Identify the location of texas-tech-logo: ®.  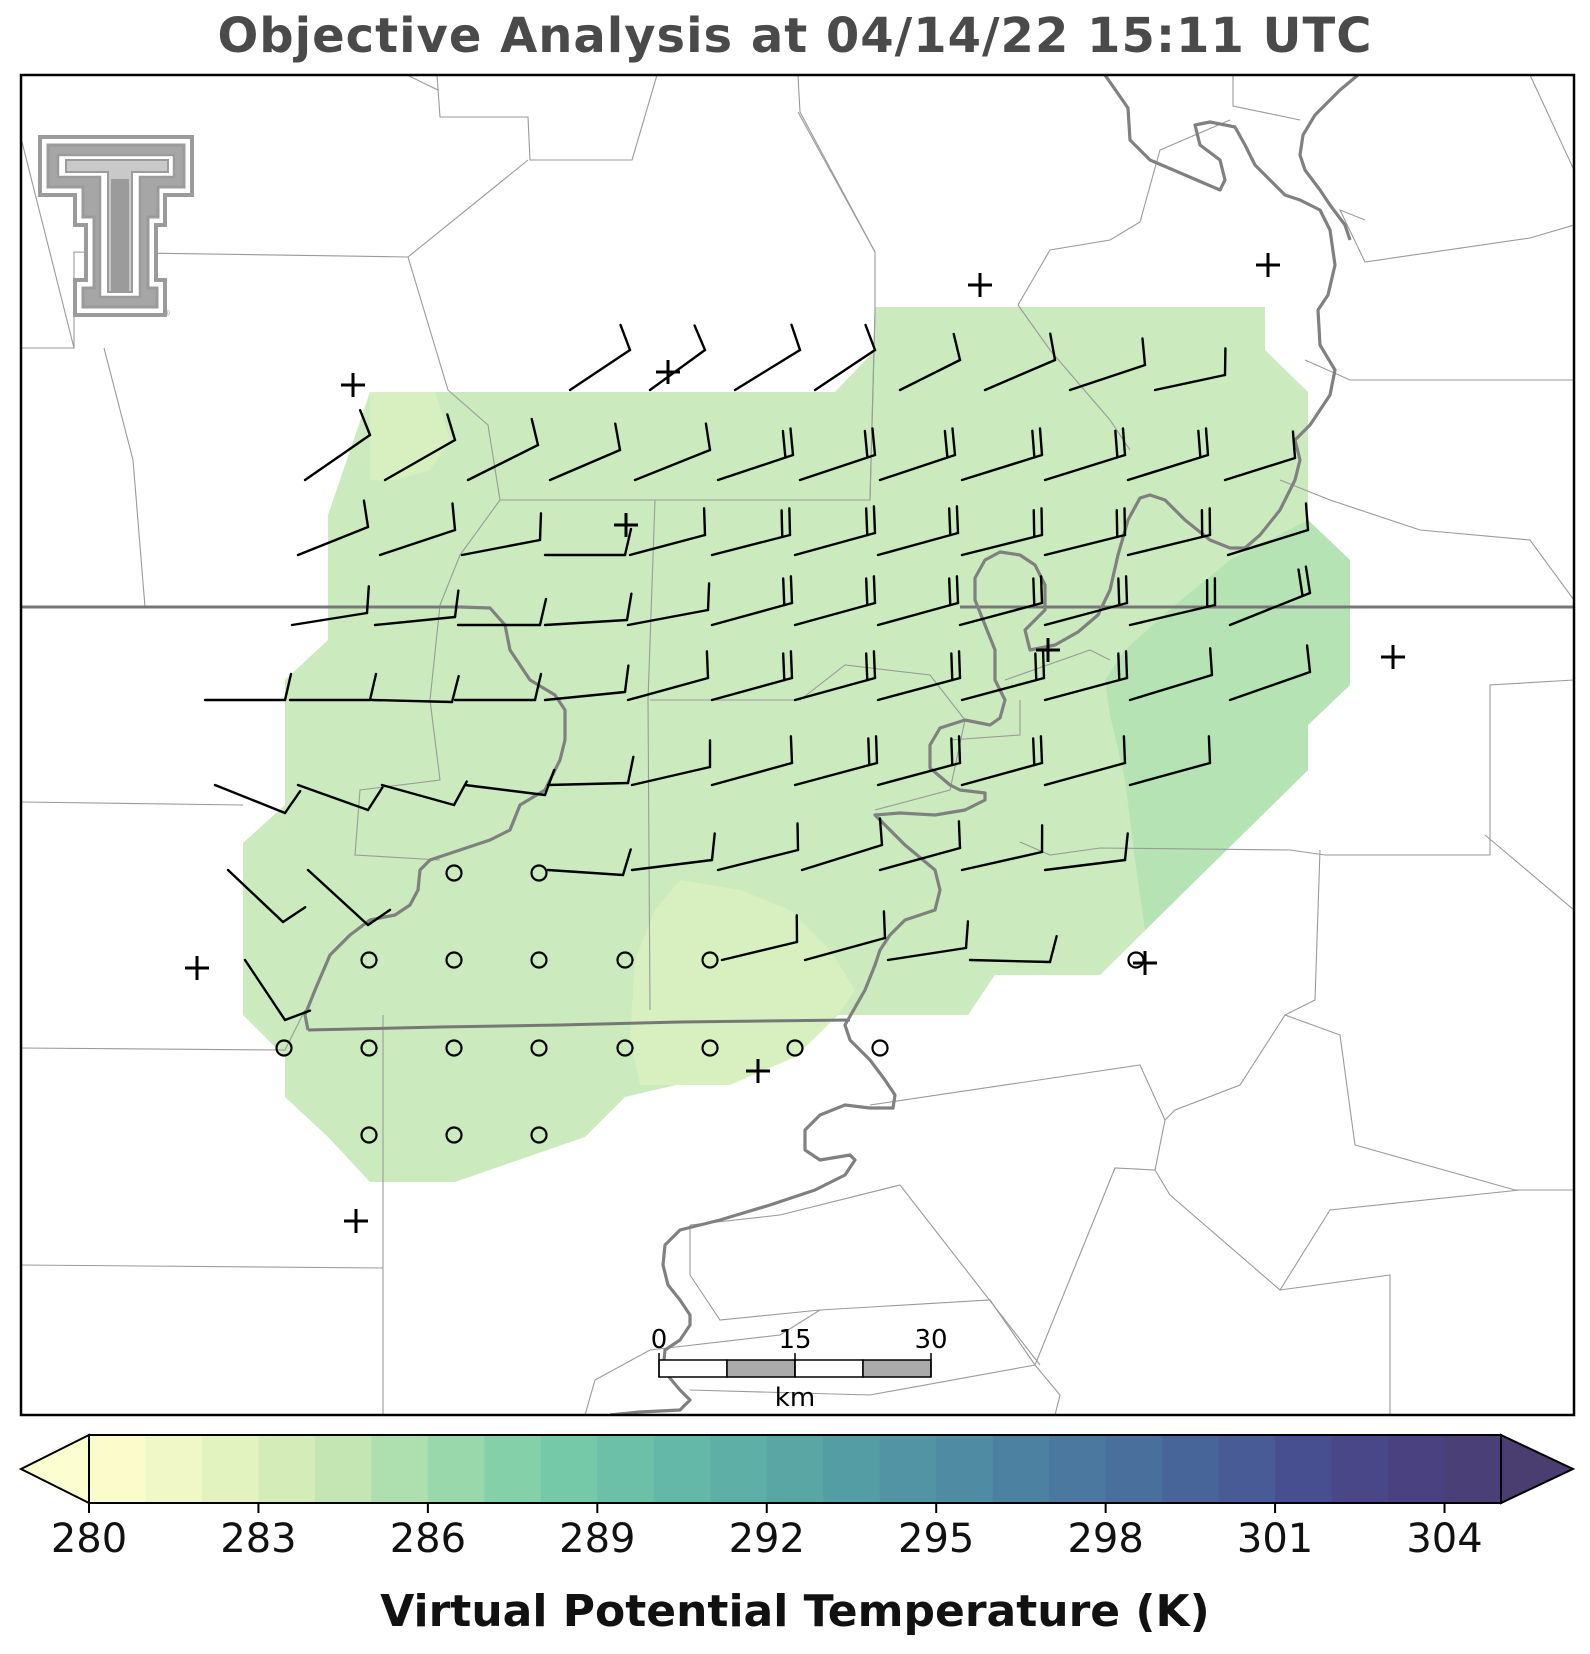
(116, 227).